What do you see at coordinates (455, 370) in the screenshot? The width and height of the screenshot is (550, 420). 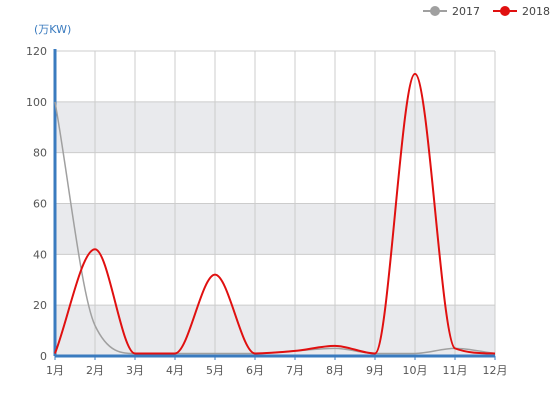 I see `x-tick-label: 11月` at bounding box center [455, 370].